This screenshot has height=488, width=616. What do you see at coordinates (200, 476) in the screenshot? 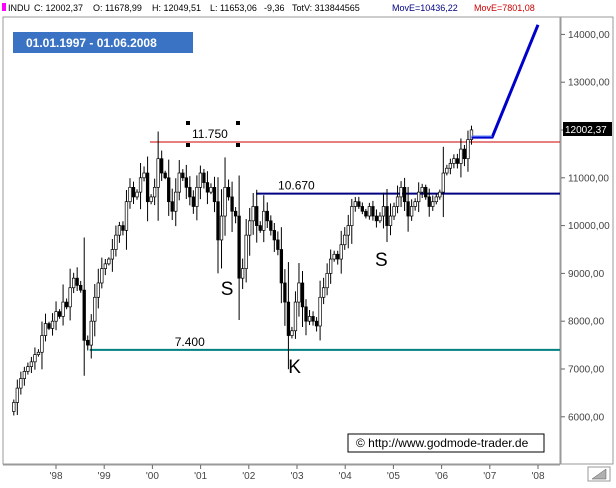
I see `x-tick-label: '01` at bounding box center [200, 476].